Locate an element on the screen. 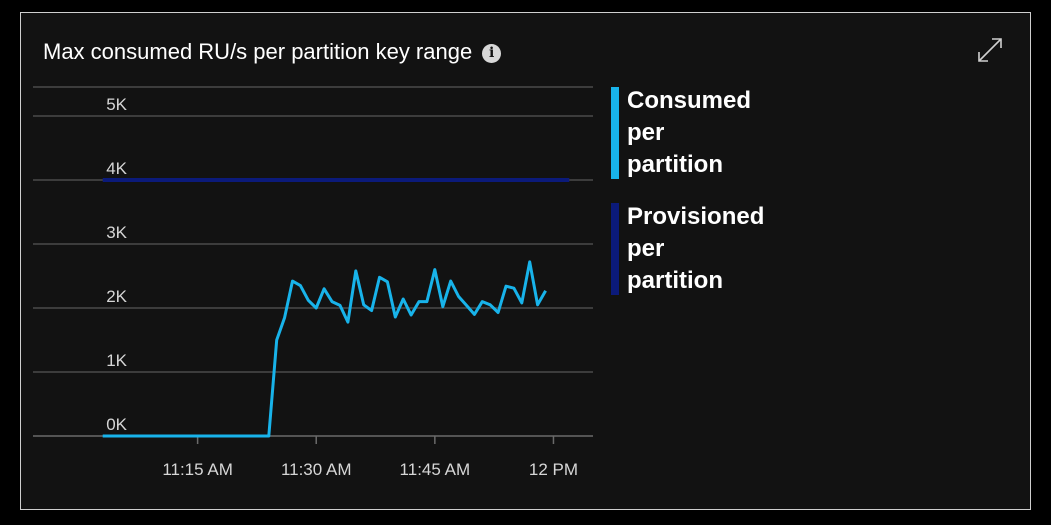 Image resolution: width=1051 pixels, height=525 pixels. legend-label-provisioned: Provisioned per partition is located at coordinates (696, 248).